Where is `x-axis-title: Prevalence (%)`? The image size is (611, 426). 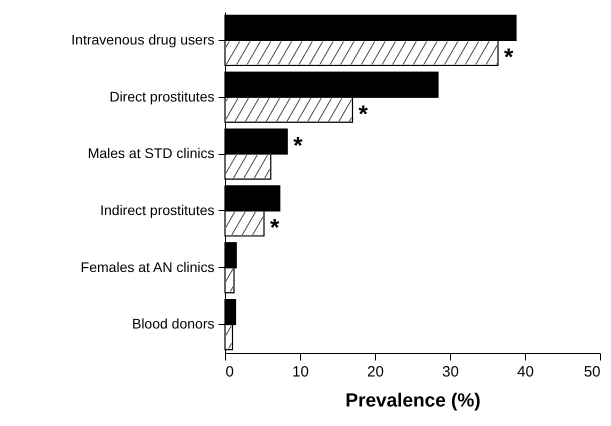
x-axis-title: Prevalence (%) is located at coordinates (413, 401).